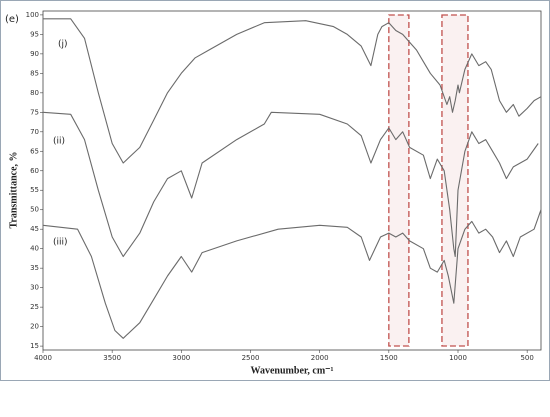 Image resolution: width=550 pixels, height=417 pixels. I want to click on series-label: (ii), so click(59, 142).